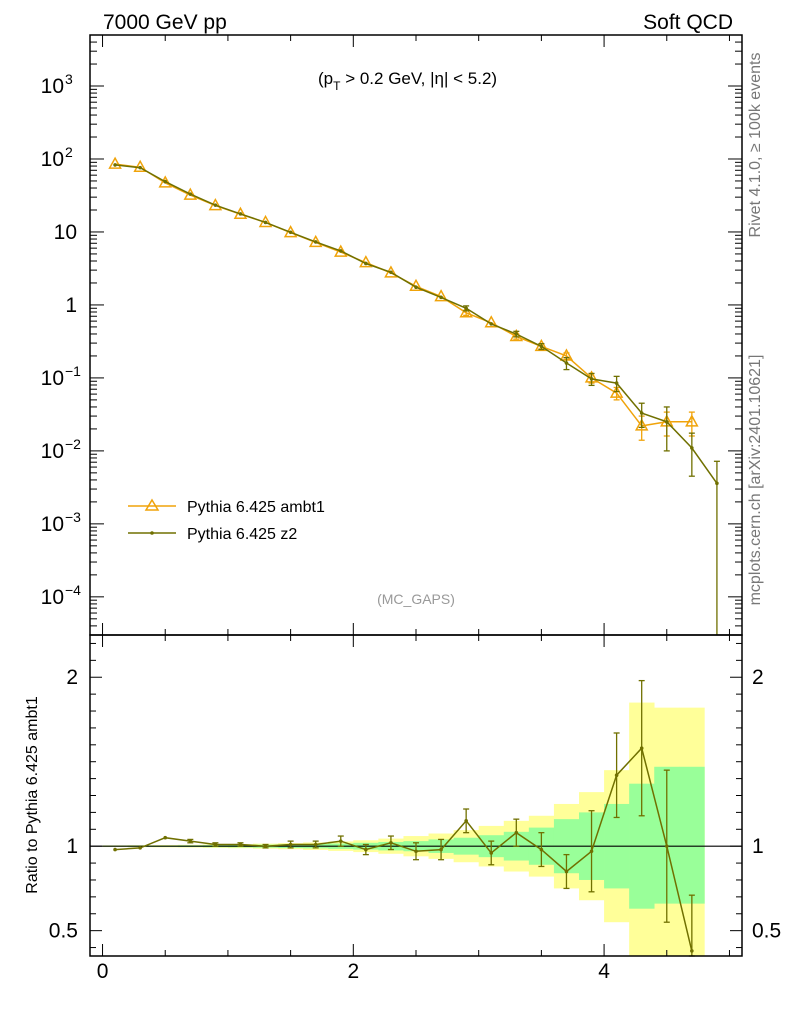  Describe the element at coordinates (256, 507) in the screenshot. I see `legend-ambt1-label: Pythia 6.425 ambt1` at that location.